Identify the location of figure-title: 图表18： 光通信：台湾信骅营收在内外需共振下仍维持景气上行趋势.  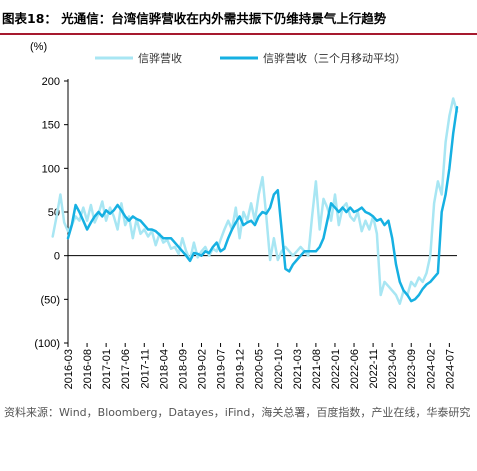
(238, 20).